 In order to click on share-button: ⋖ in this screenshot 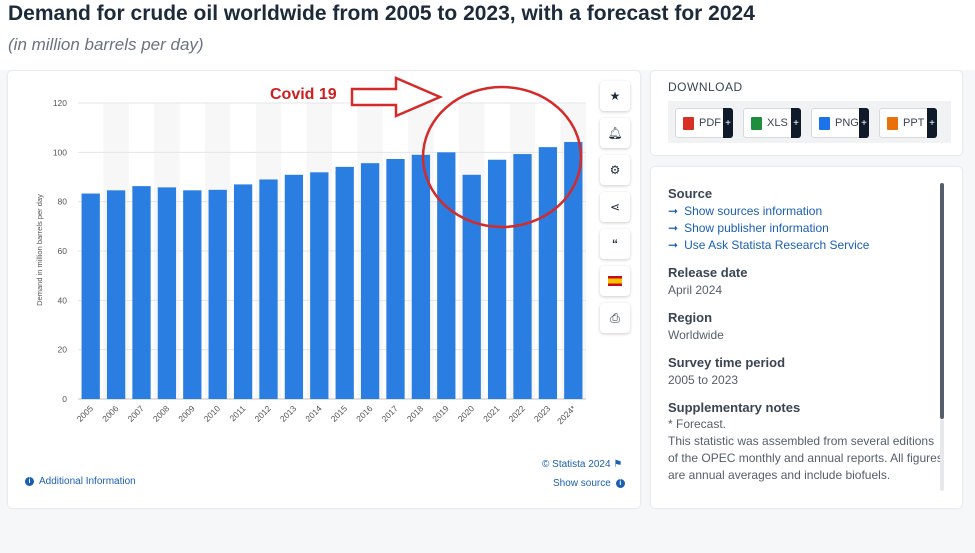, I will do `click(615, 207)`.